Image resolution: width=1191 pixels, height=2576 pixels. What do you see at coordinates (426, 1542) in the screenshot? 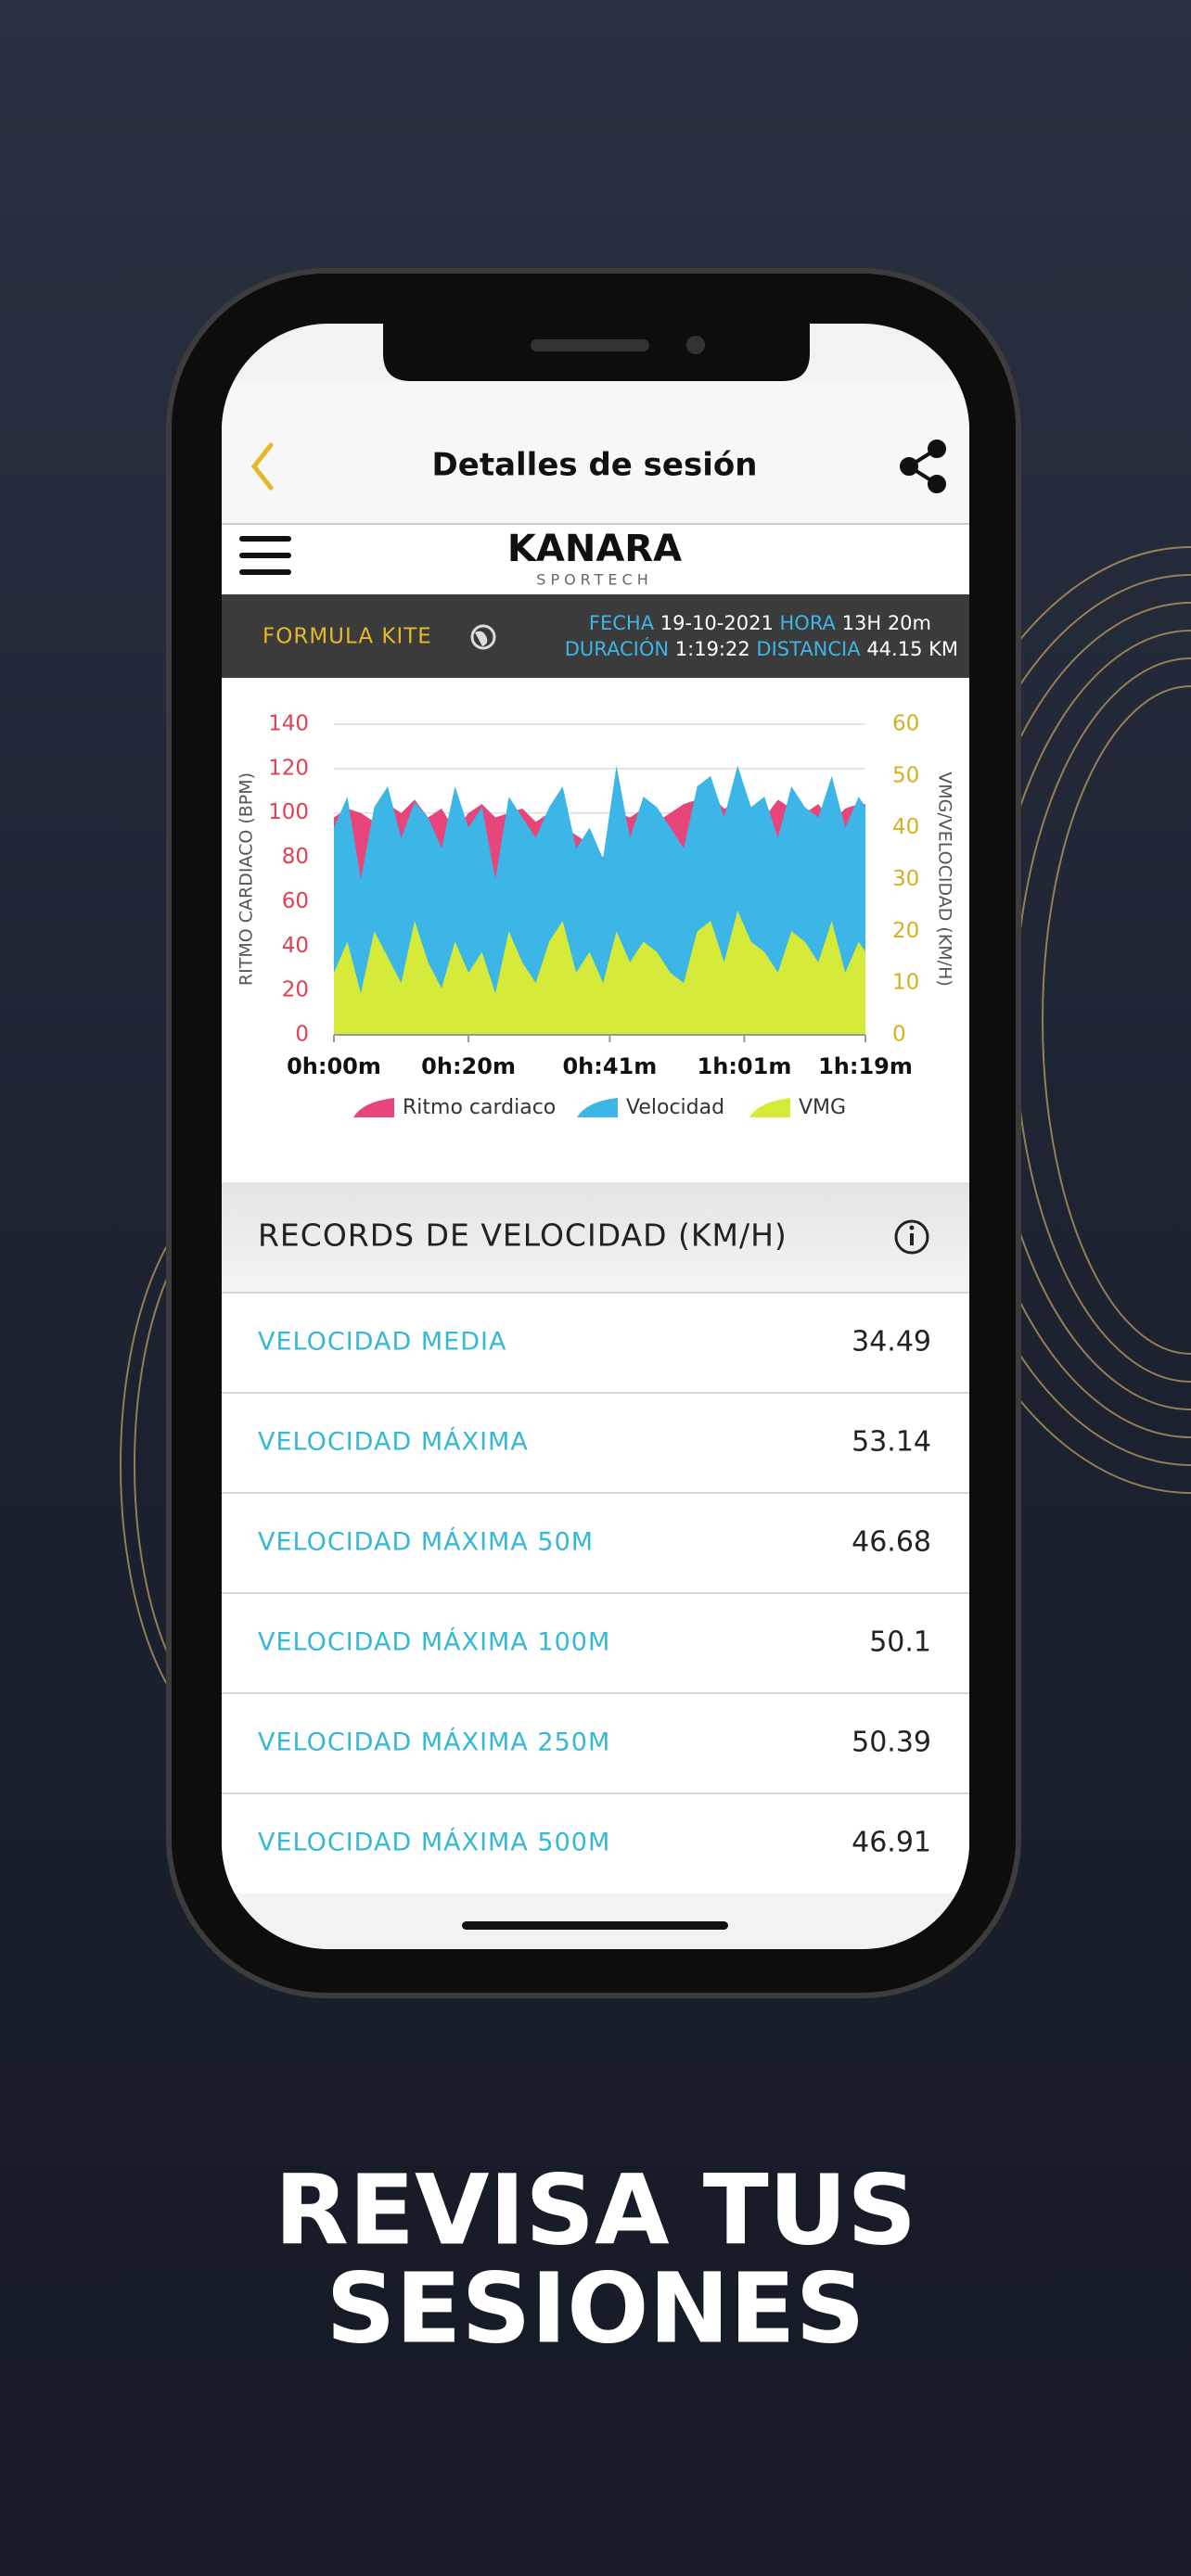
I see `record-label: VELOCIDAD MÁXIMA 50M` at bounding box center [426, 1542].